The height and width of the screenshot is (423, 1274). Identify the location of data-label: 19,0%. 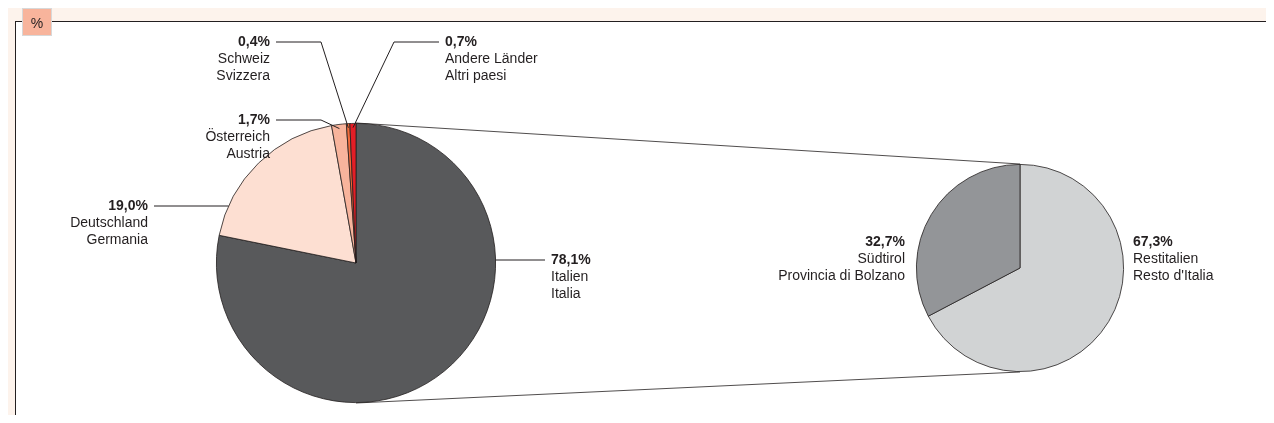
(128, 204).